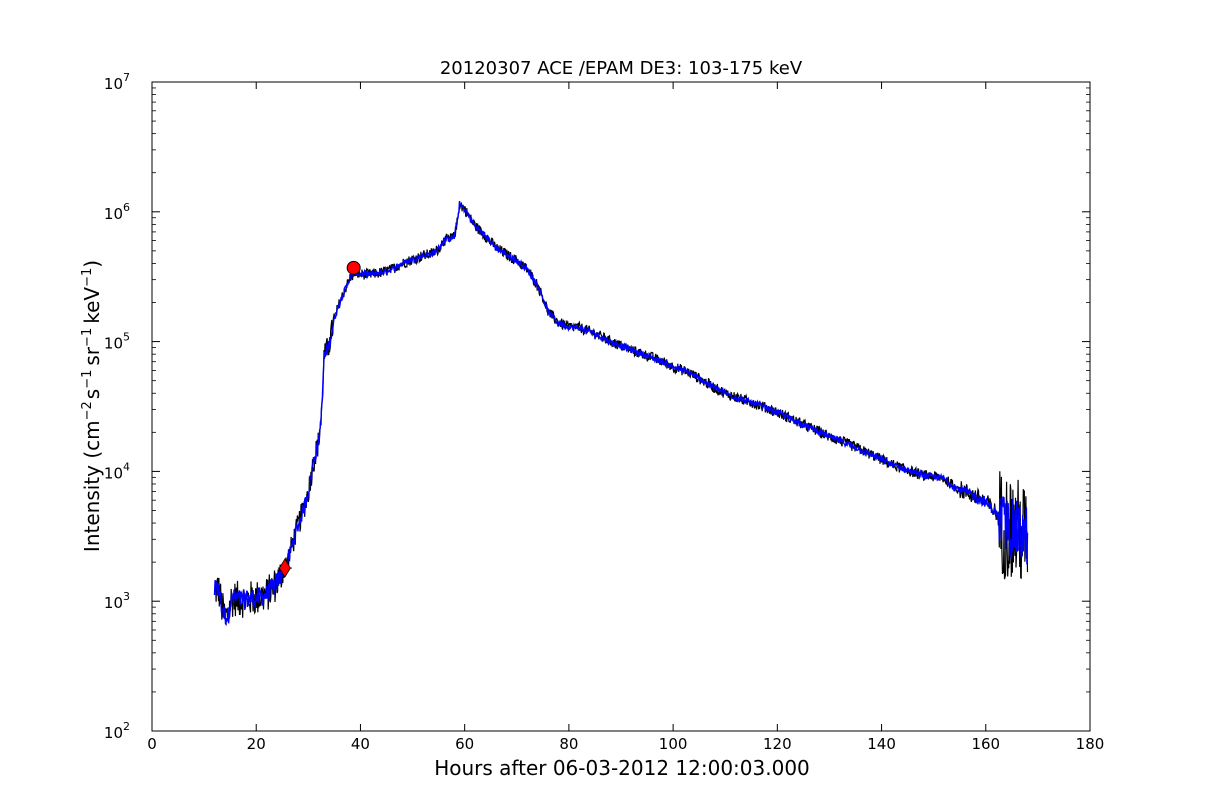  What do you see at coordinates (622, 768) in the screenshot?
I see `x-axis-label: Hours after 06-03-2012 12:00:03.000` at bounding box center [622, 768].